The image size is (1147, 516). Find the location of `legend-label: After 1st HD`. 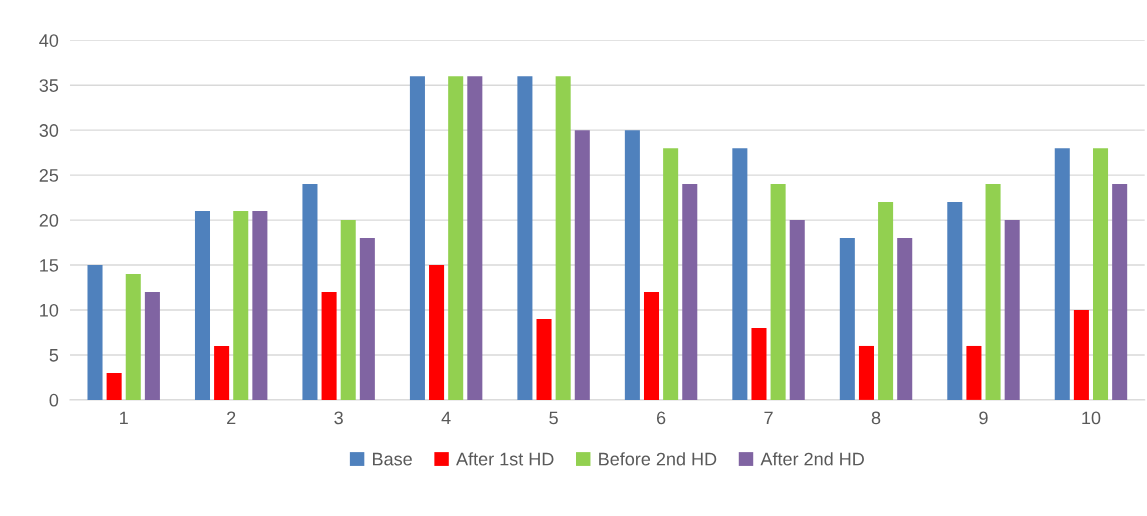

legend-label: After 1st HD is located at coordinates (505, 459).